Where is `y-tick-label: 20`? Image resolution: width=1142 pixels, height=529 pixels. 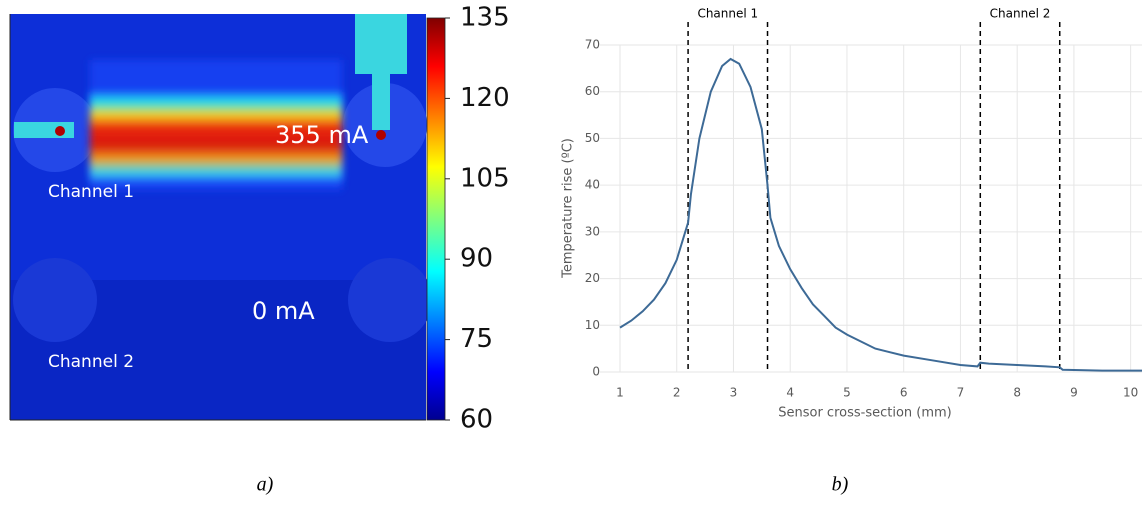
y-tick-label: 20 is located at coordinates (592, 278).